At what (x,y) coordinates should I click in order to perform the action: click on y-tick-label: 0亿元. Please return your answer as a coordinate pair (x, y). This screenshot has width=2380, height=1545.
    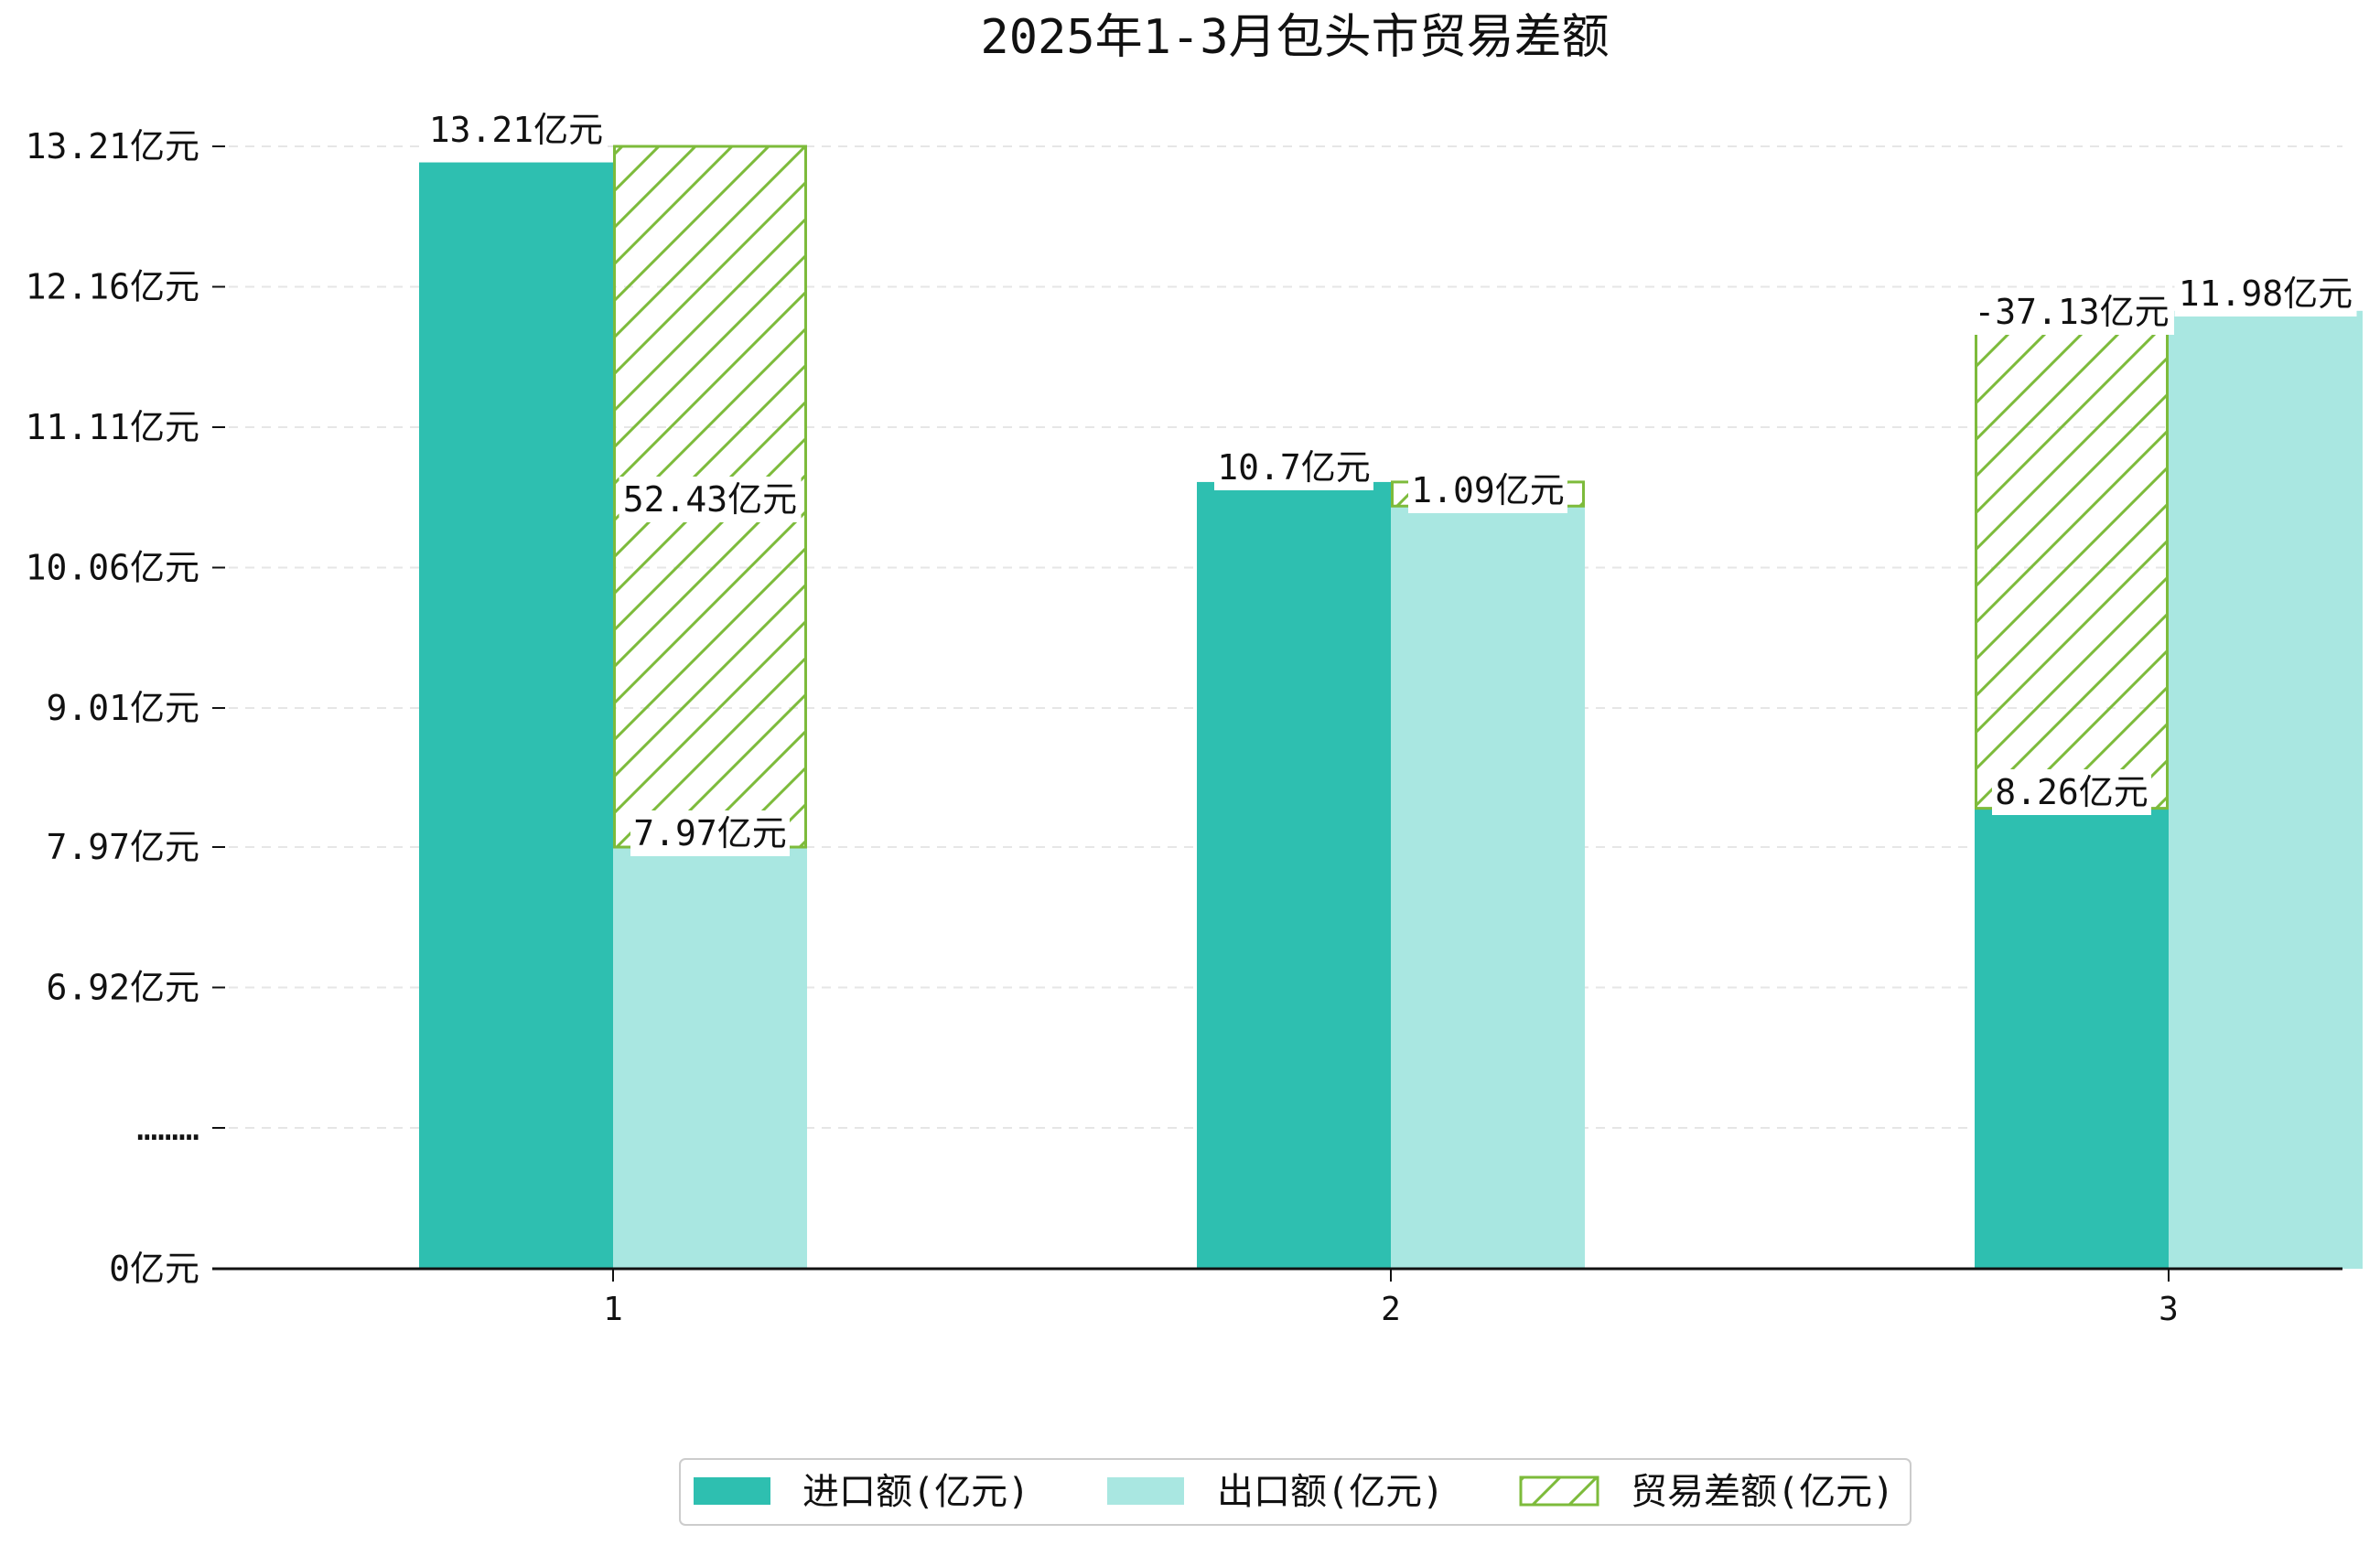
    Looking at the image, I should click on (154, 1269).